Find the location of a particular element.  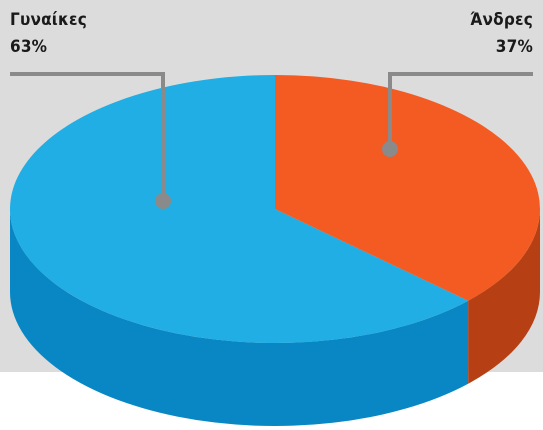

leader-women-dot is located at coordinates (163, 201).